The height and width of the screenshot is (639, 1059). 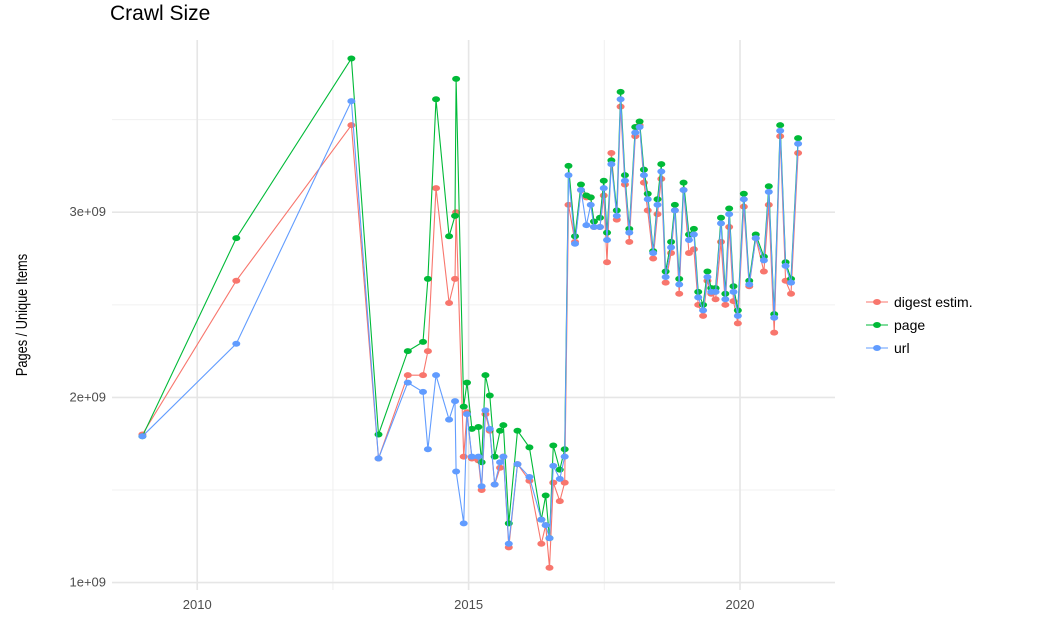 What do you see at coordinates (740, 604) in the screenshot?
I see `x-tick-label: 2020` at bounding box center [740, 604].